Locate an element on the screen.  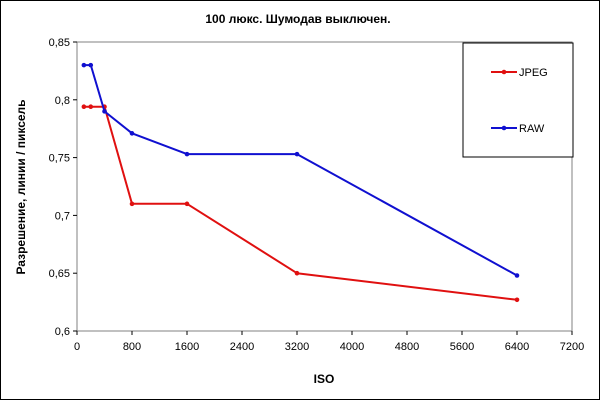
legend-box is located at coordinates (518, 100).